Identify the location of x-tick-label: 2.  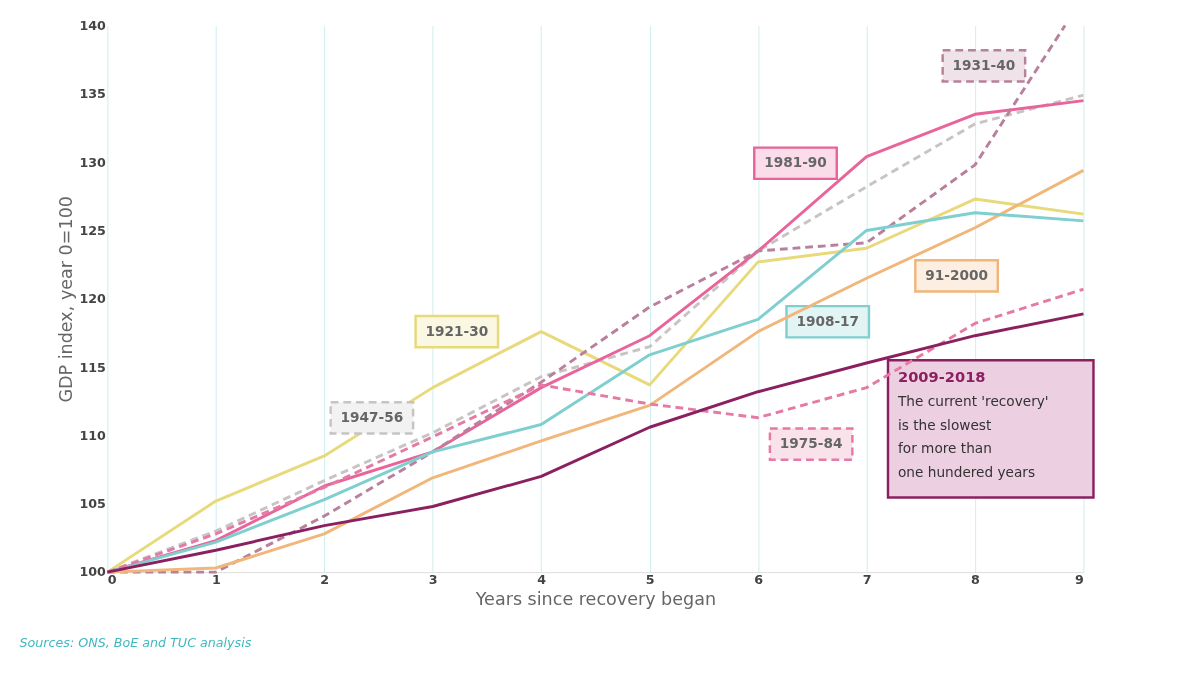
(325, 580).